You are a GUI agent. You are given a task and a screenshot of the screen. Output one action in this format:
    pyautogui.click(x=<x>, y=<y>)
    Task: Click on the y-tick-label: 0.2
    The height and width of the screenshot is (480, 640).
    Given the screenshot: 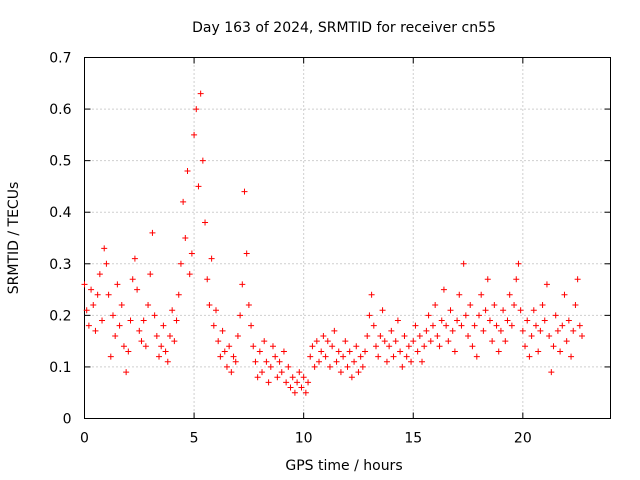 What is the action you would take?
    pyautogui.click(x=60, y=316)
    